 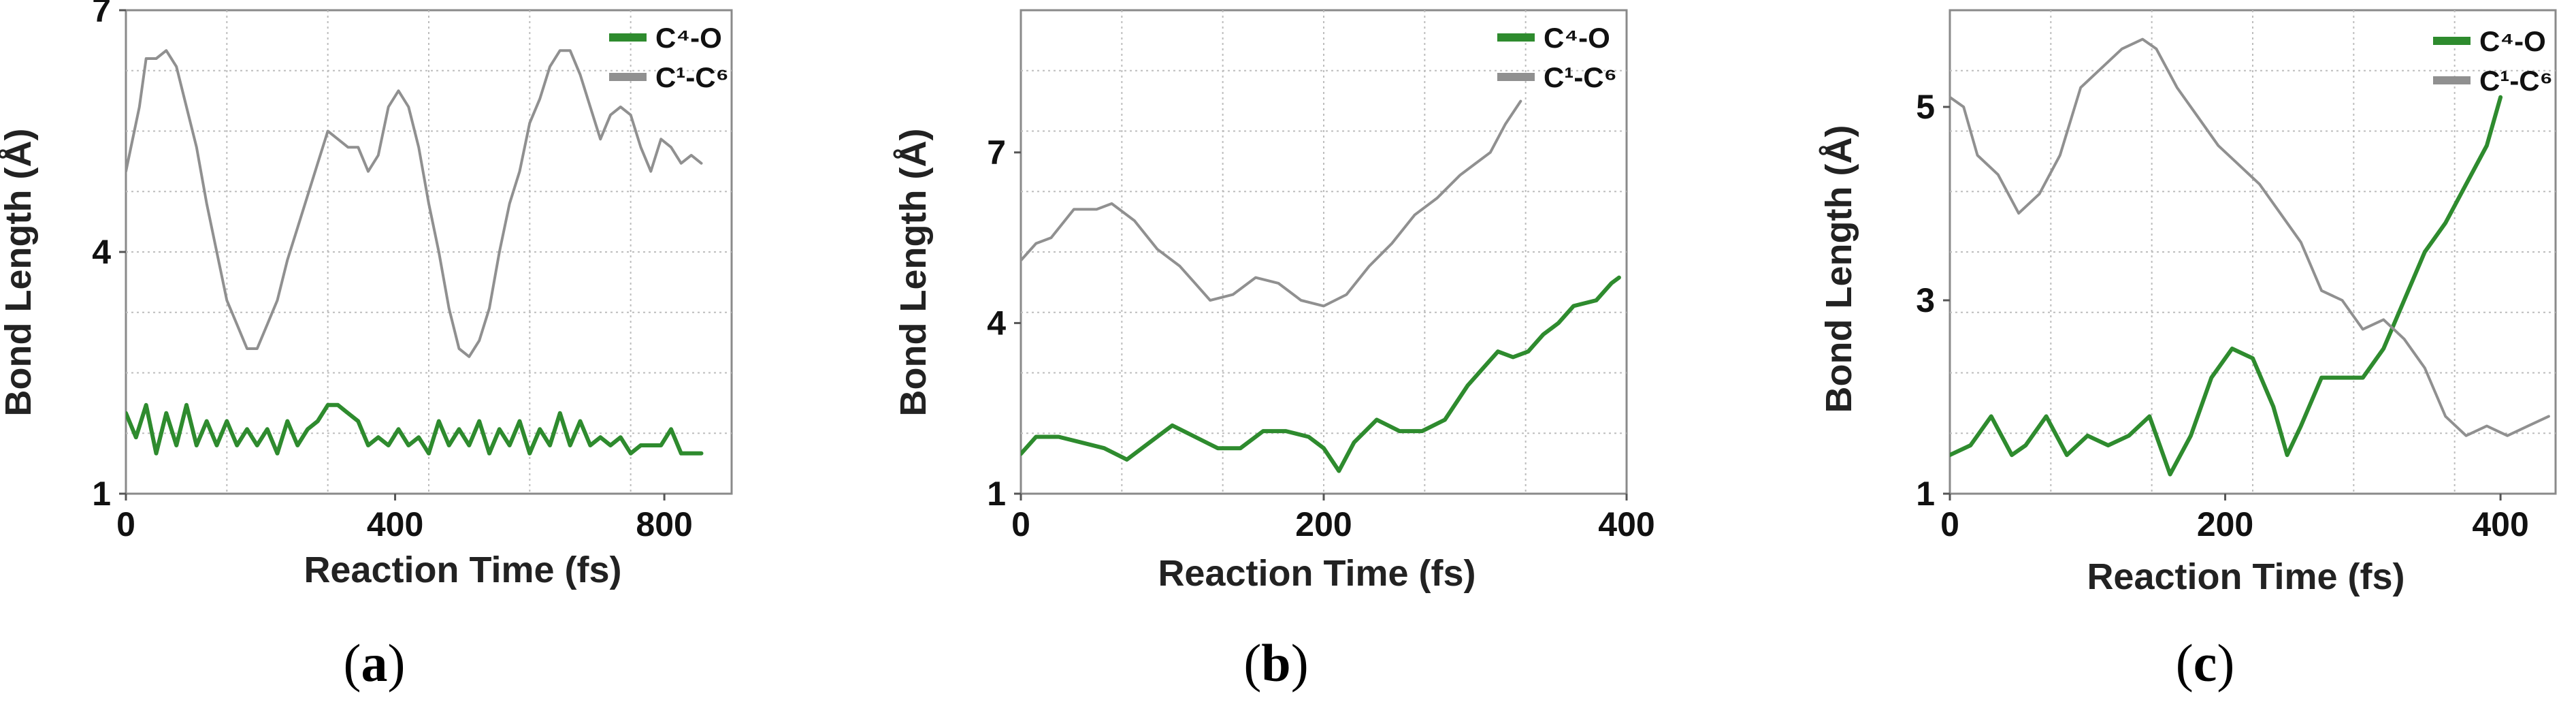 I want to click on y-tick-label: 5, so click(x=1925, y=107).